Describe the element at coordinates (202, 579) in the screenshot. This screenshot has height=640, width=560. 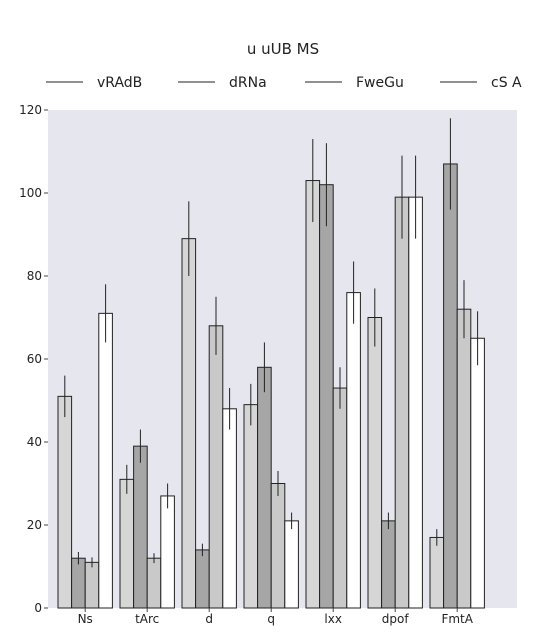
I see `bar-drna-d` at that location.